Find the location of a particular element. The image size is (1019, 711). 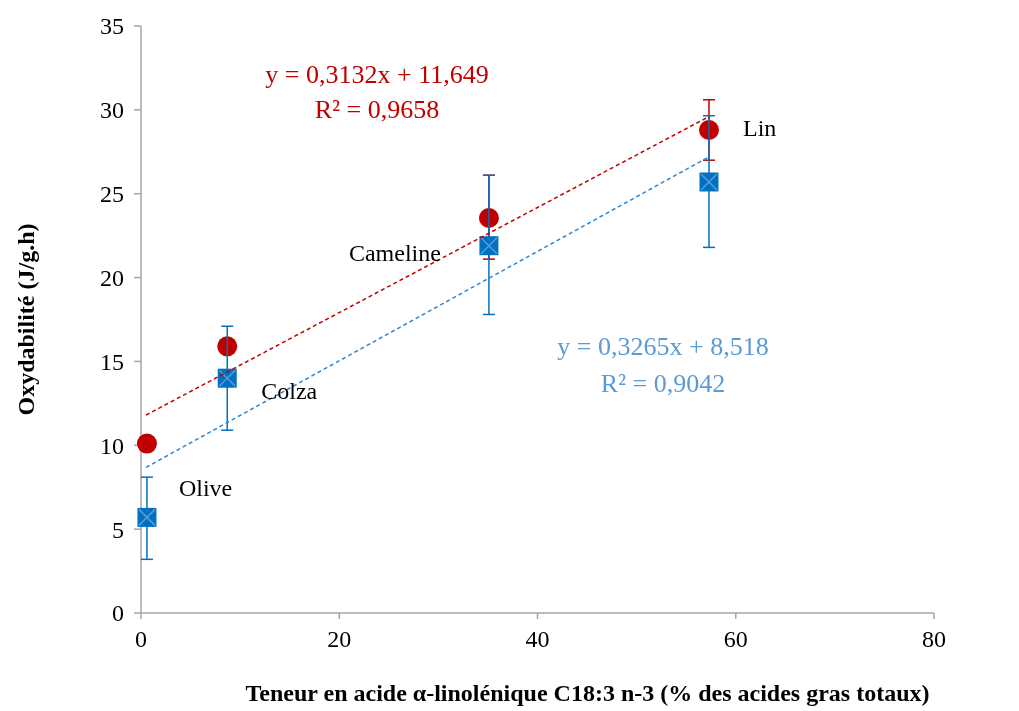

y-tick-label: 25 is located at coordinates (112, 194).